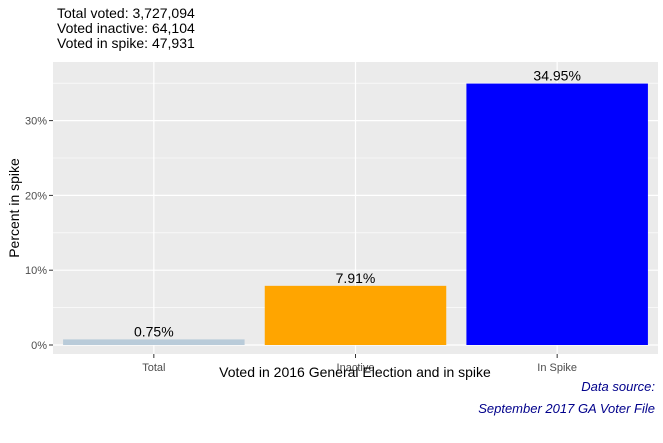  What do you see at coordinates (39, 234) in the screenshot?
I see `y-axis: 0% 10% 20% 30%` at bounding box center [39, 234].